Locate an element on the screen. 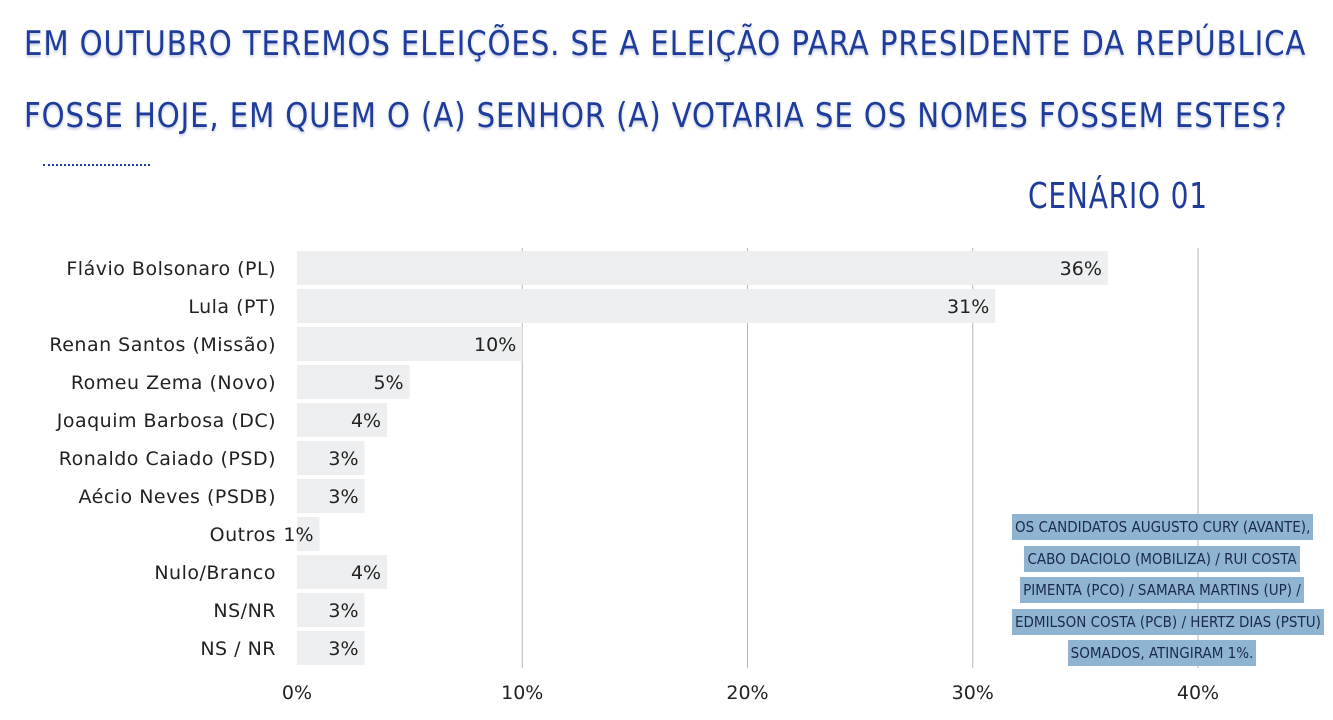 Image resolution: width=1333 pixels, height=720 pixels. x-tick-label-20: 20% is located at coordinates (747, 693).